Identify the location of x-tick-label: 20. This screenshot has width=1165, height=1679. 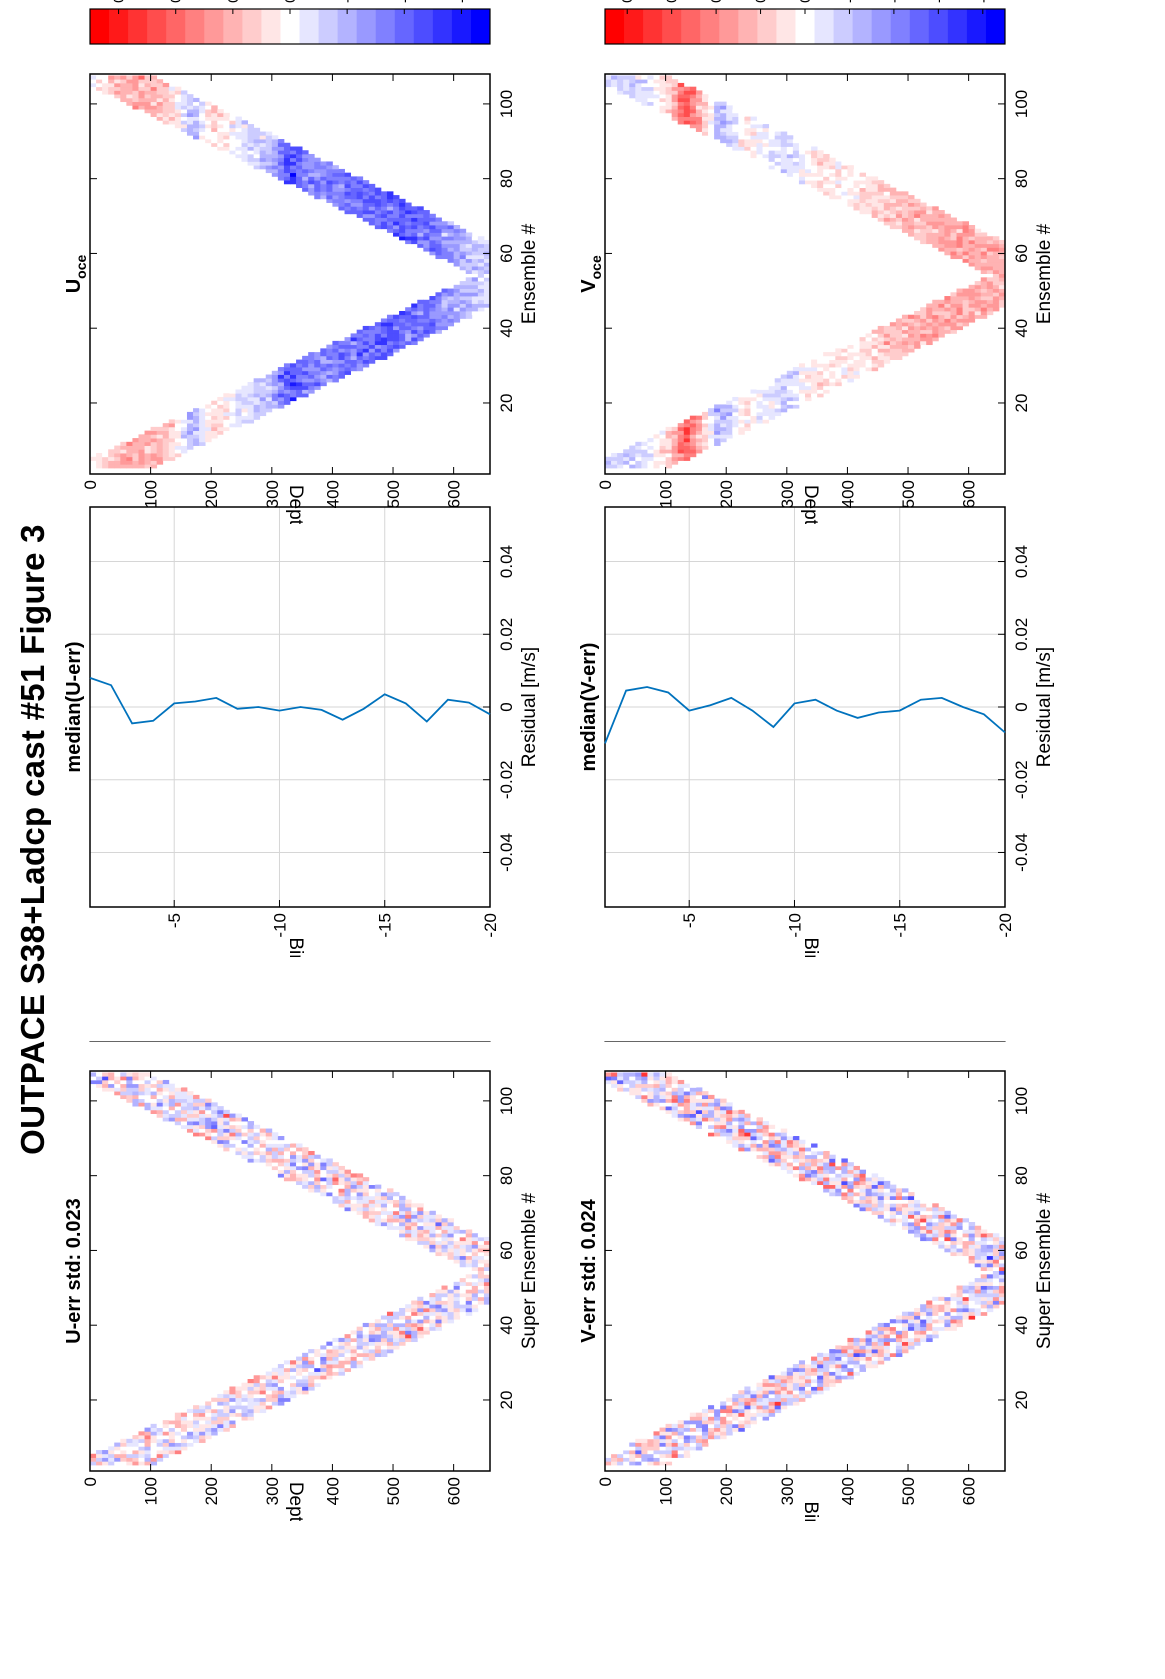
(1021, 1400).